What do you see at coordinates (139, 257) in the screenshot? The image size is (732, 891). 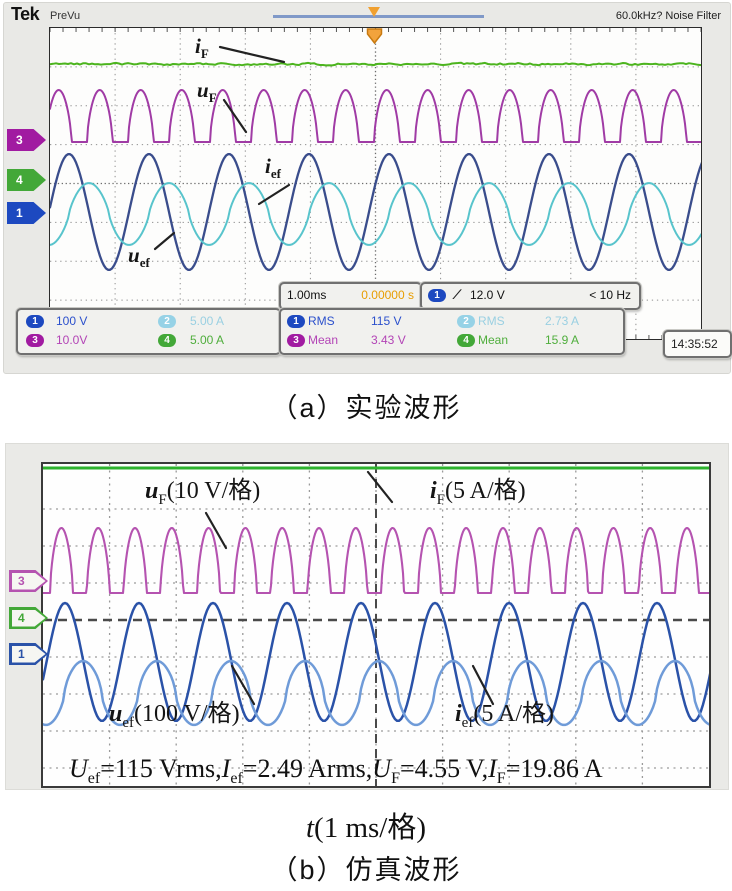 I see `label-uef: uef` at bounding box center [139, 257].